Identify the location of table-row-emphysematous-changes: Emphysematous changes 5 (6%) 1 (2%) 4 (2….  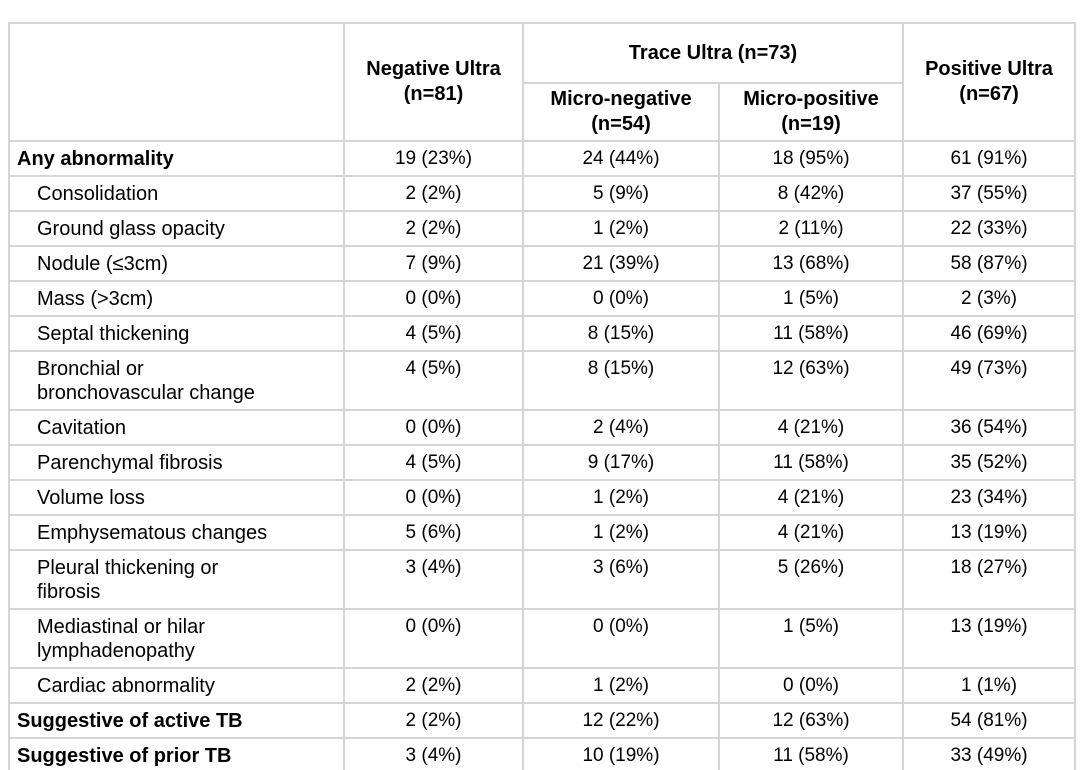
(542, 532).